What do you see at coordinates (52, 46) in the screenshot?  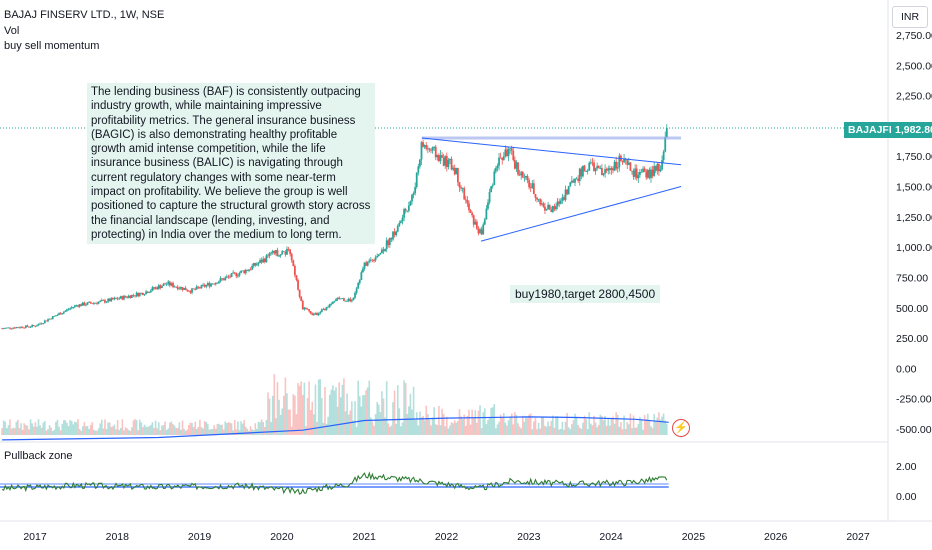 I see `momentum-indicator-label: buy sell momentum` at bounding box center [52, 46].